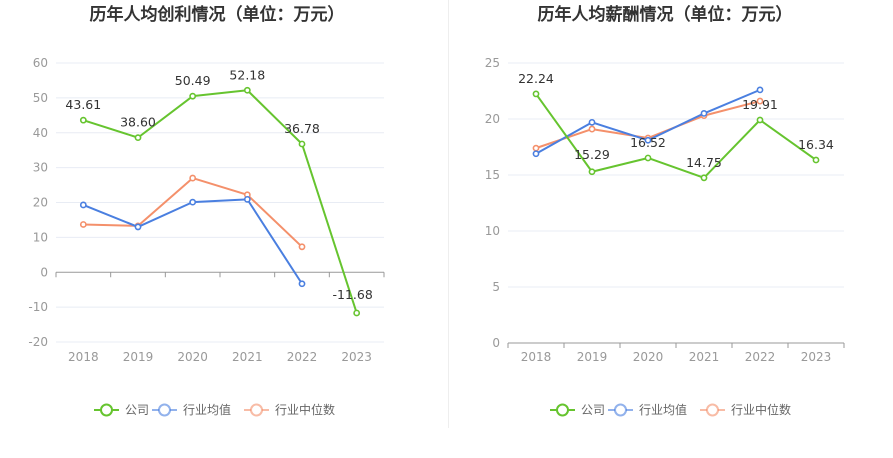 This screenshot has height=458, width=893. What do you see at coordinates (217, 14) in the screenshot?
I see `chart-title: 历年人均创利情况（单位：万元）` at bounding box center [217, 14].